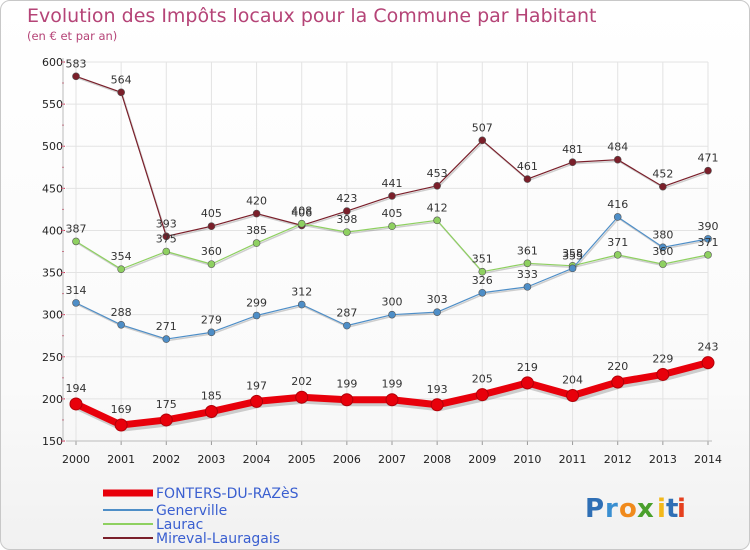  I want to click on data-label: 408, so click(301, 211).